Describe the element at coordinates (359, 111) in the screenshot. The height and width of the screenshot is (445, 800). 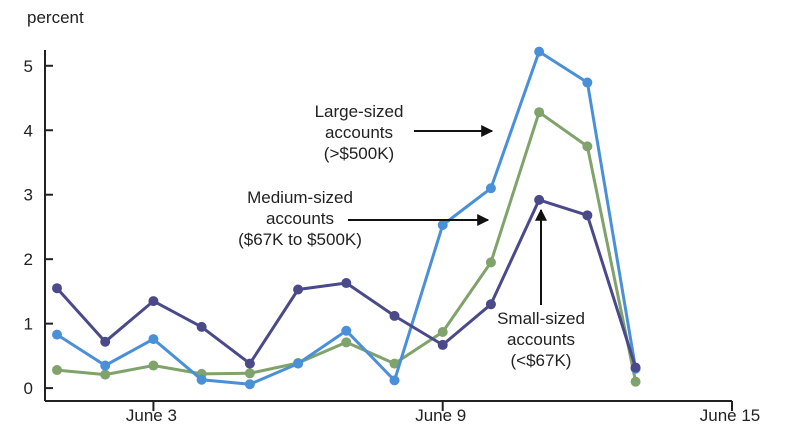
I see `annotation-large-line-0: Large-sized` at that location.